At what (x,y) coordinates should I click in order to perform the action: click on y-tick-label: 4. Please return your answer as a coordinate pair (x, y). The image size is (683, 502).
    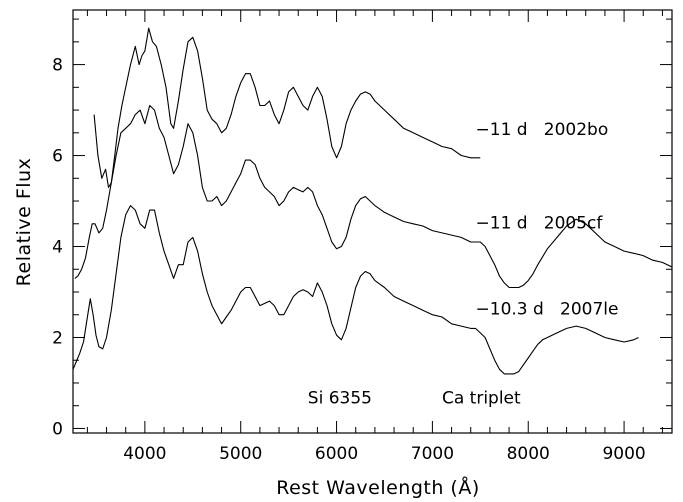
    Looking at the image, I should click on (57, 248).